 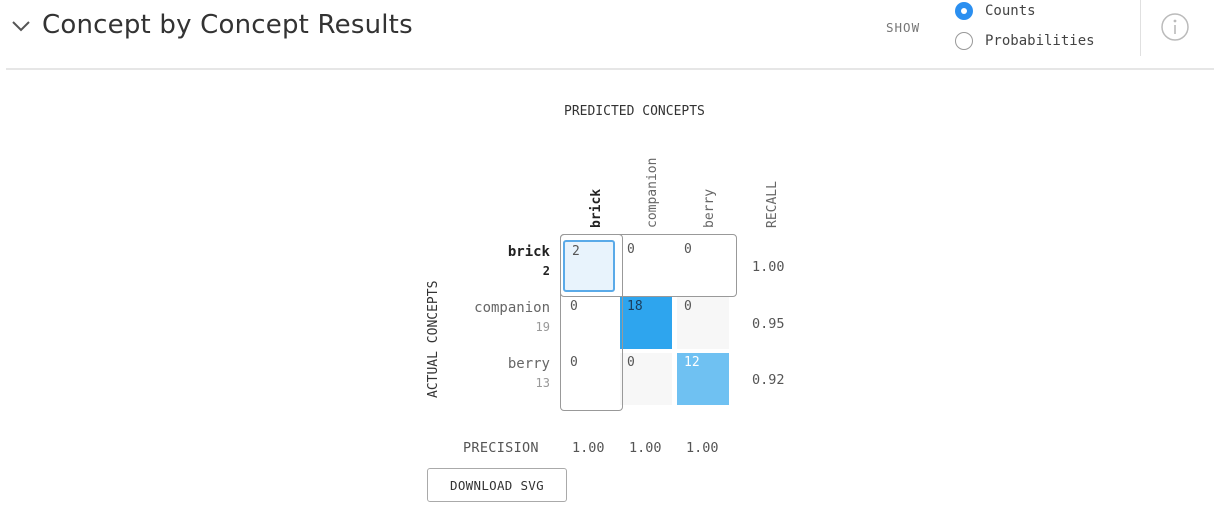 What do you see at coordinates (768, 324) in the screenshot?
I see `recall-value: 0.95` at bounding box center [768, 324].